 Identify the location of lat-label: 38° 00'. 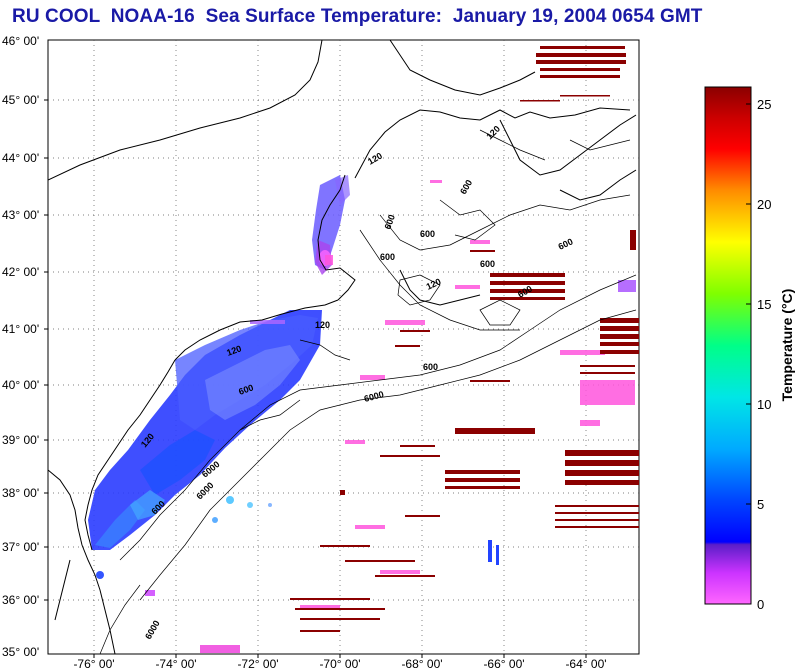
(20, 493).